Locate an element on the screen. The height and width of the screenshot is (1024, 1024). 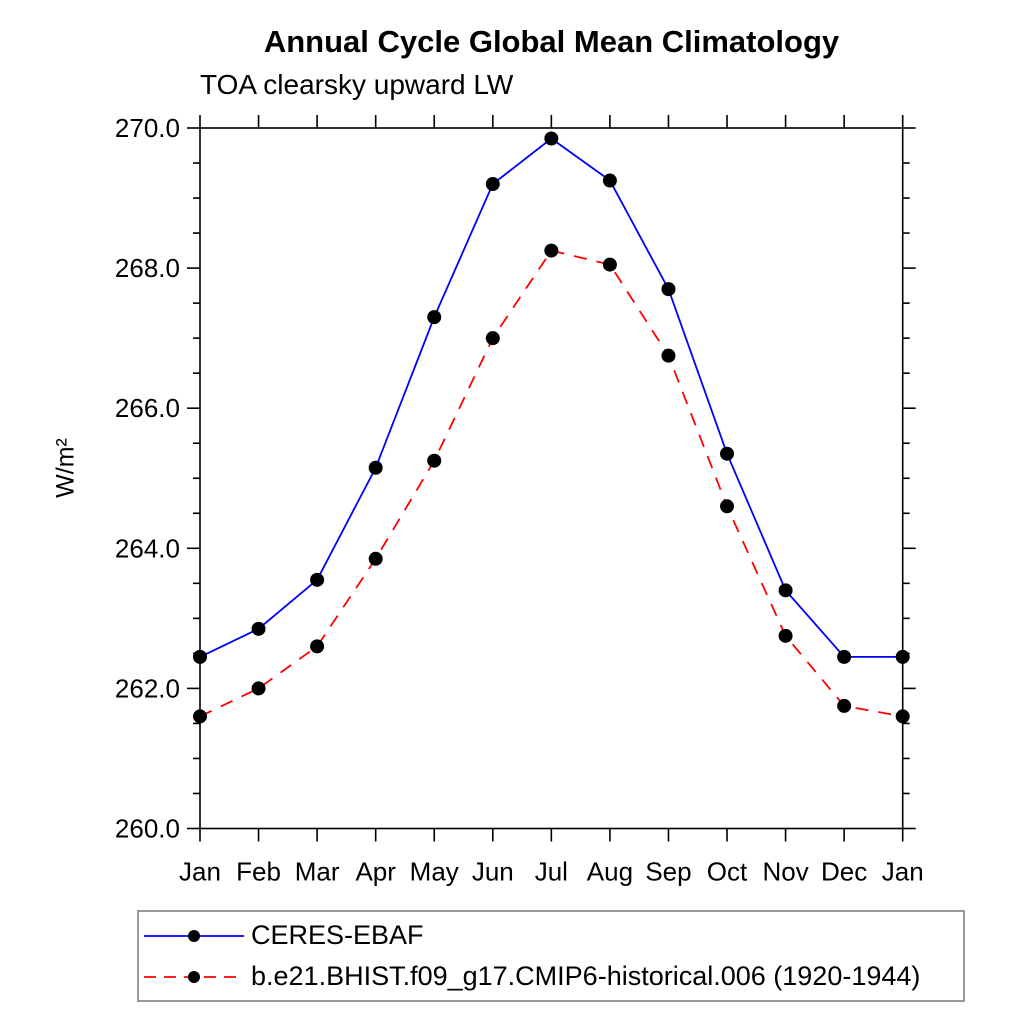
svg-text: Aug is located at coordinates (610, 872).